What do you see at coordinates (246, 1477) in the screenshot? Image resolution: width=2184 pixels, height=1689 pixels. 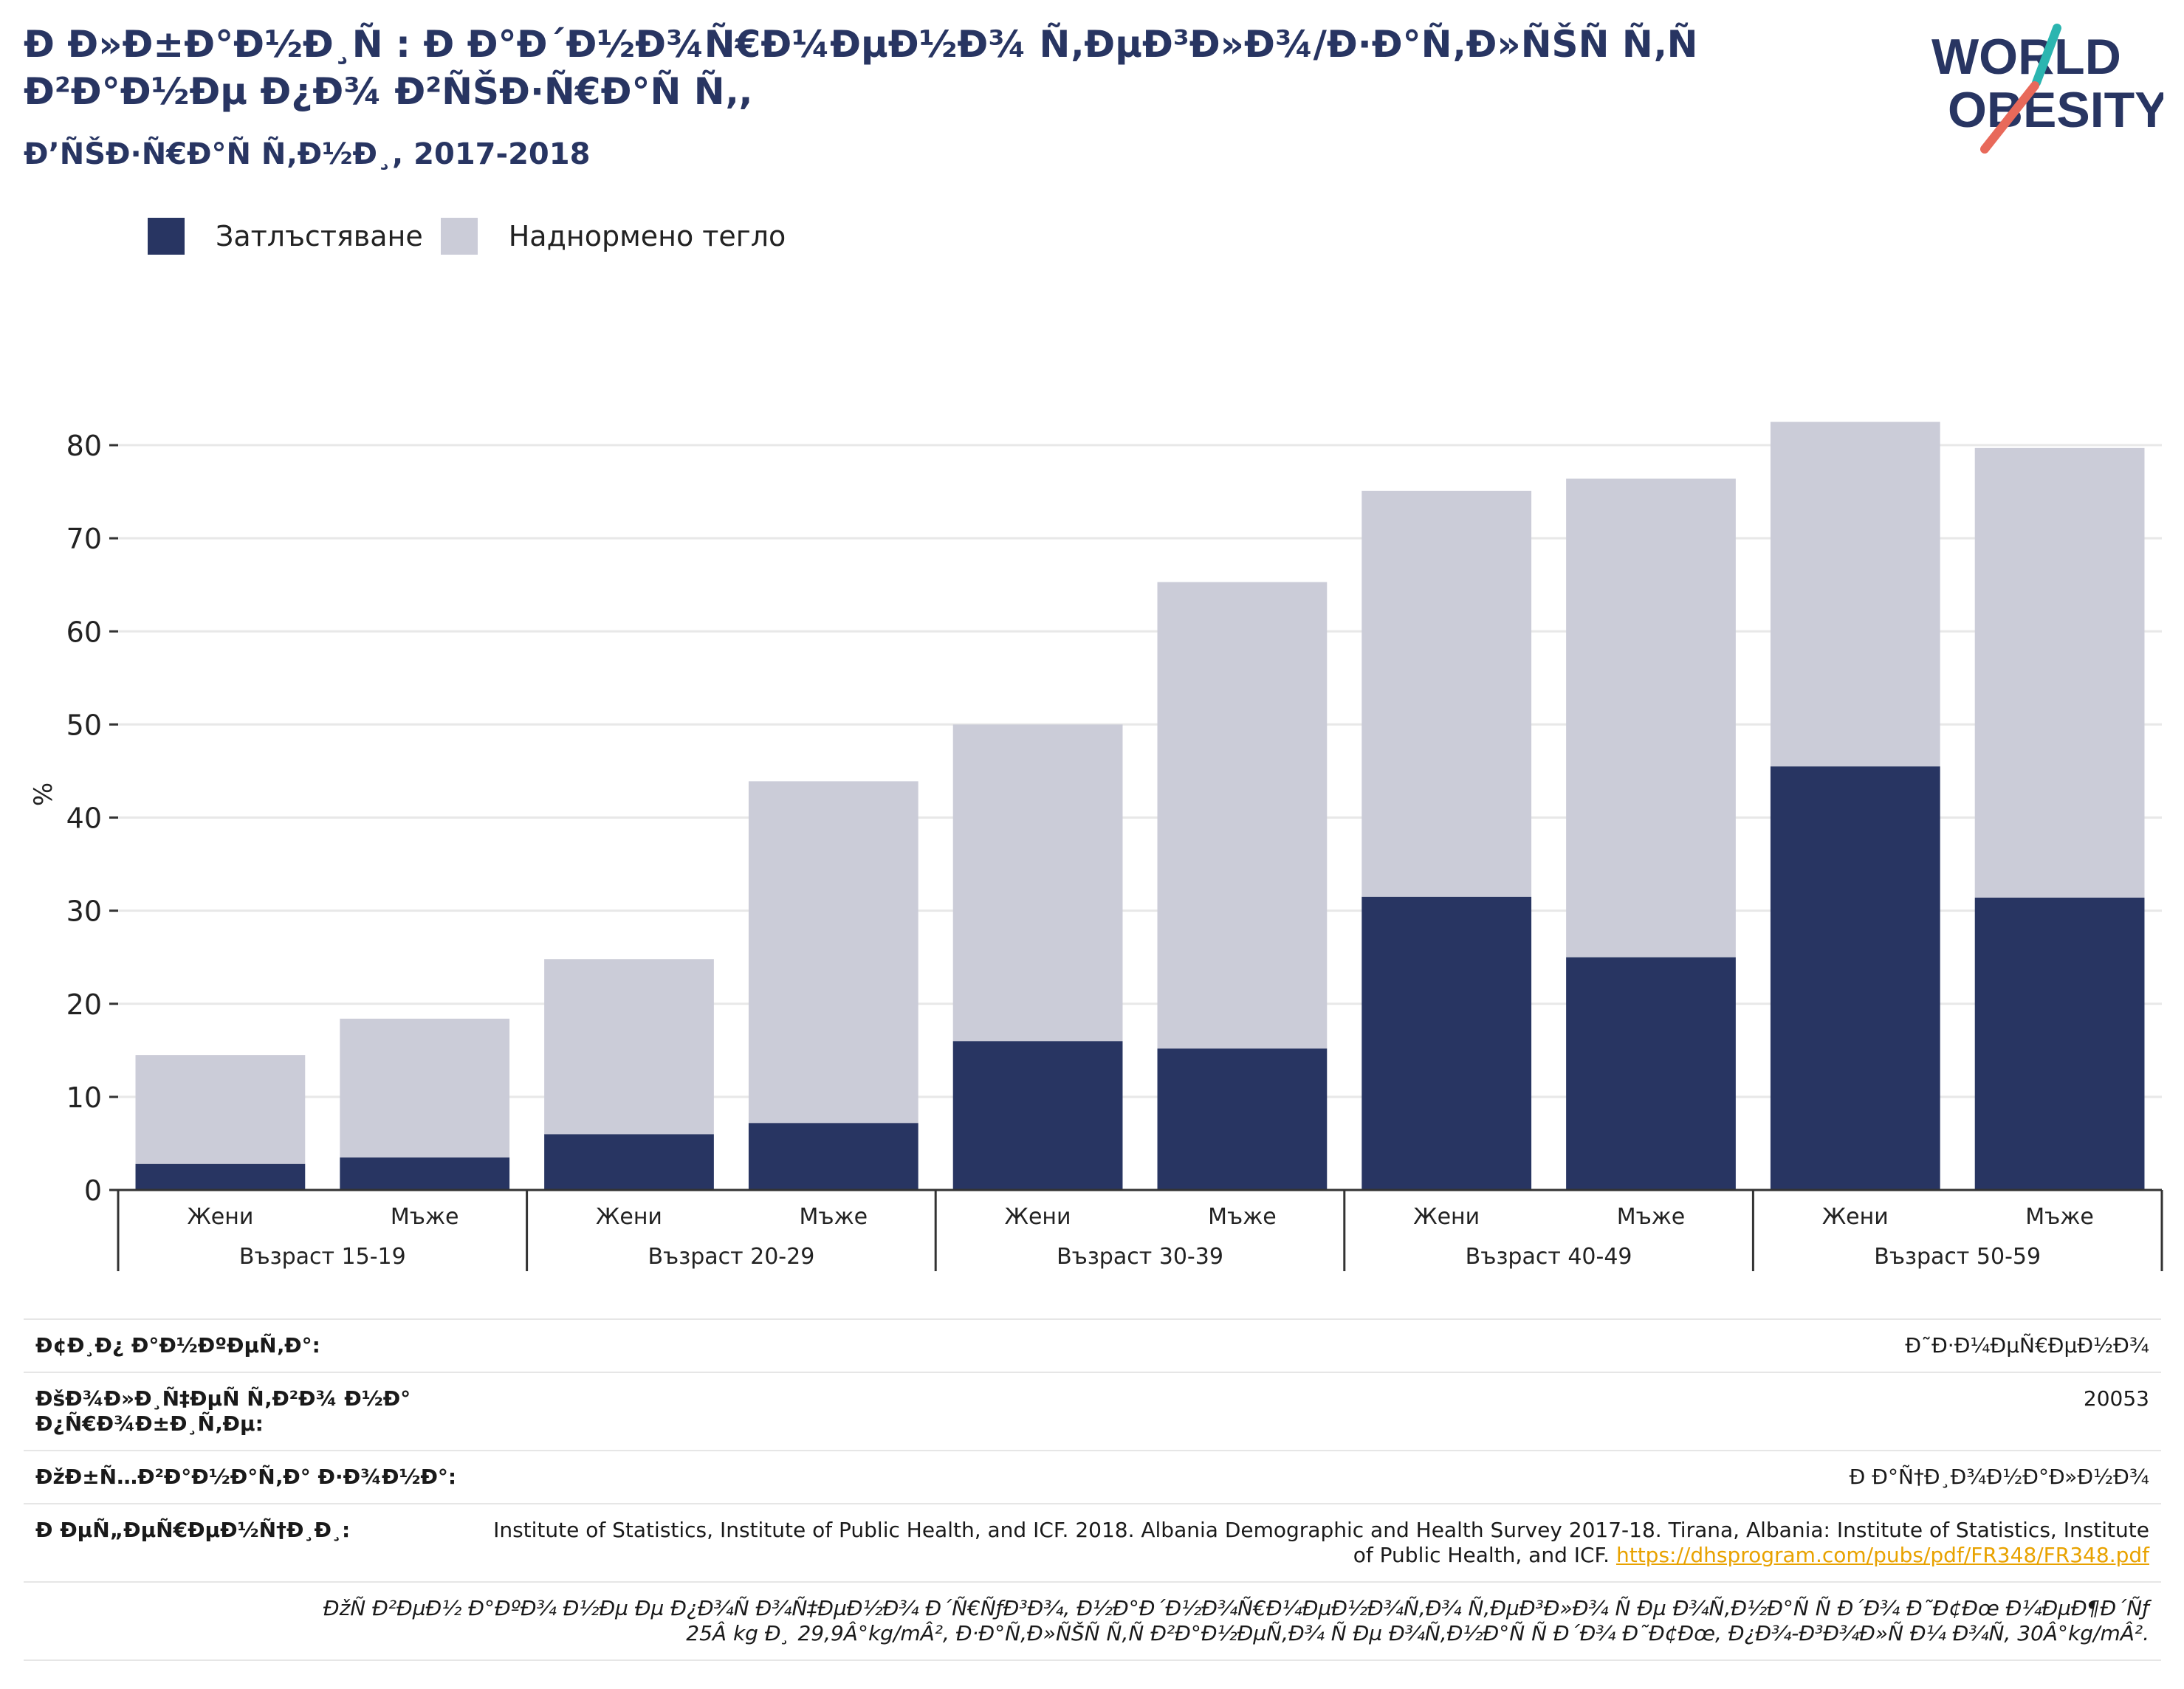 I see `meta-key: ÐžÐ±Ñ…Ð²Ð°Ð½Ð°Ñ‚Ð° Ð·Ð¾Ð½Ð°:` at bounding box center [246, 1477].